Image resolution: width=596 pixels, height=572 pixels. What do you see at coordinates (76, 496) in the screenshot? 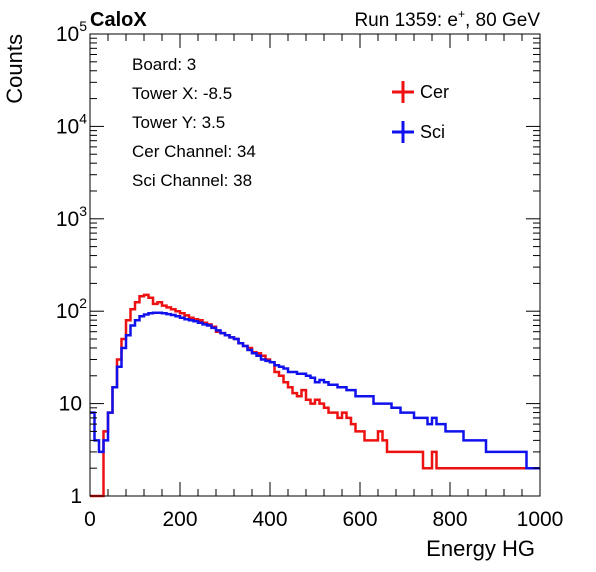
I see `y-tick-label: 1` at bounding box center [76, 496].